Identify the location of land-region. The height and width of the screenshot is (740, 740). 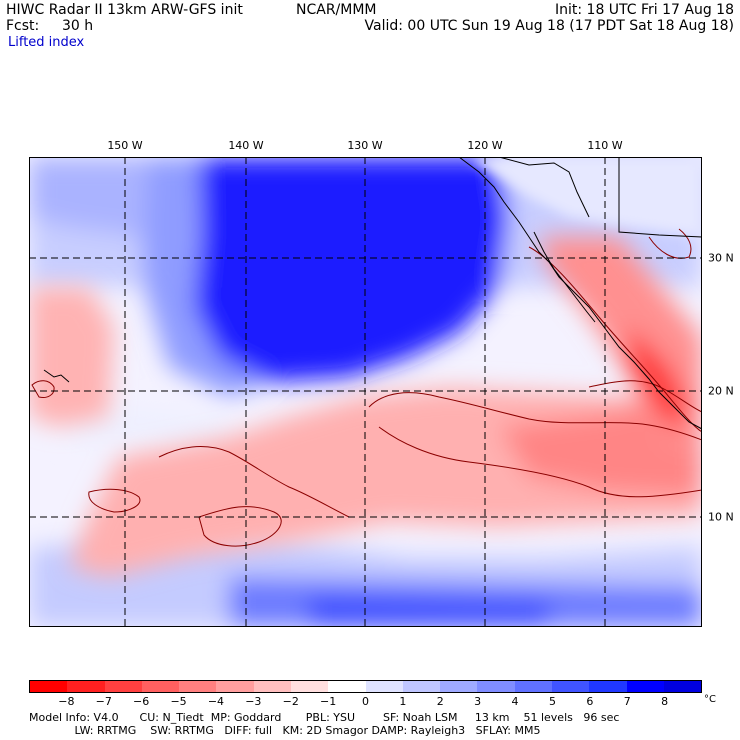
(585, 197).